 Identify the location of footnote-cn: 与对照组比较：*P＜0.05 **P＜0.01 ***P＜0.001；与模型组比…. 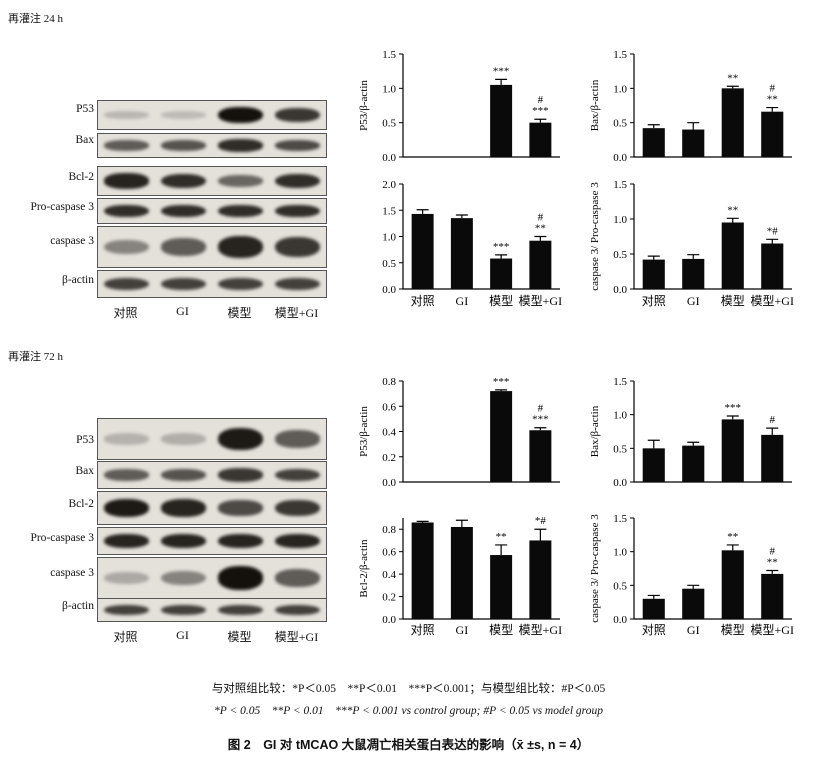
(408, 689).